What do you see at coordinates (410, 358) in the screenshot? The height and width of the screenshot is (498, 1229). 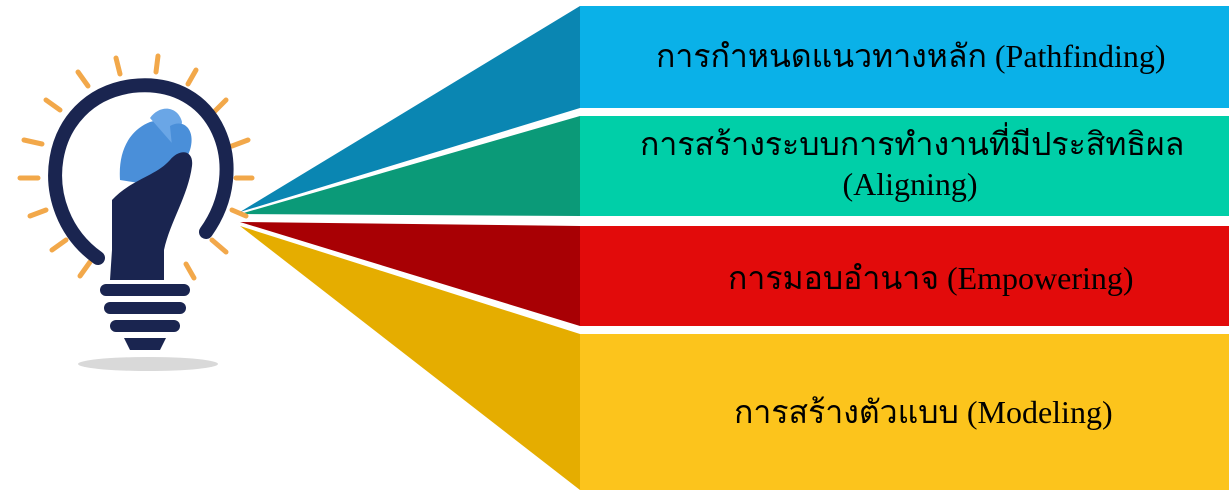 I see `wedge-modeling` at bounding box center [410, 358].